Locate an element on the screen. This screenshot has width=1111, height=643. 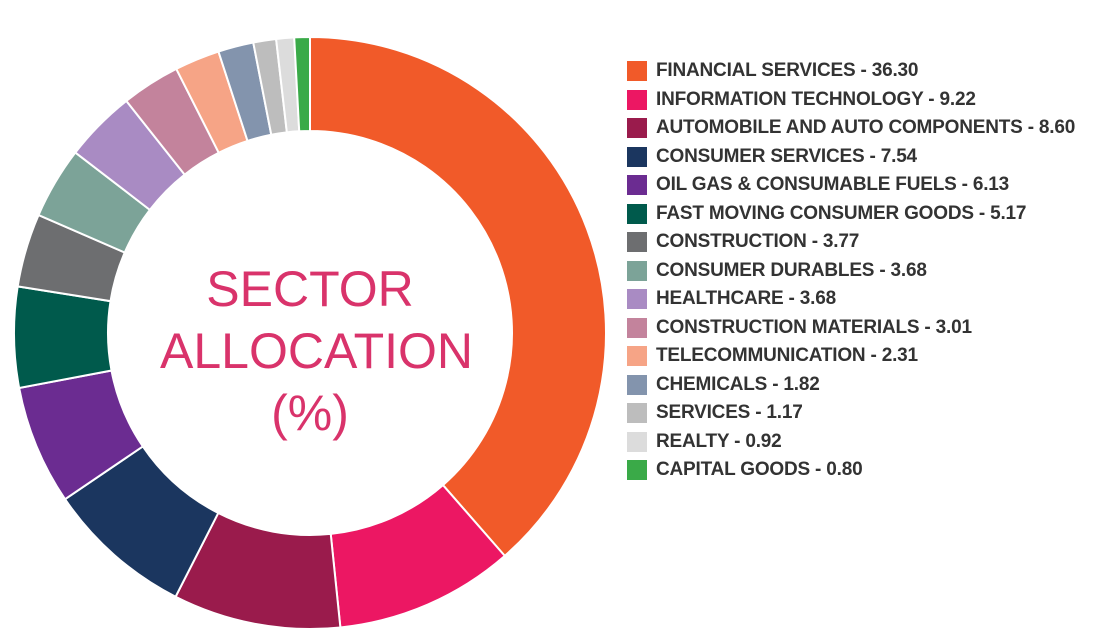
legend-item: CONSTRUCTION MATERIALS - 3.01 is located at coordinates (862, 328).